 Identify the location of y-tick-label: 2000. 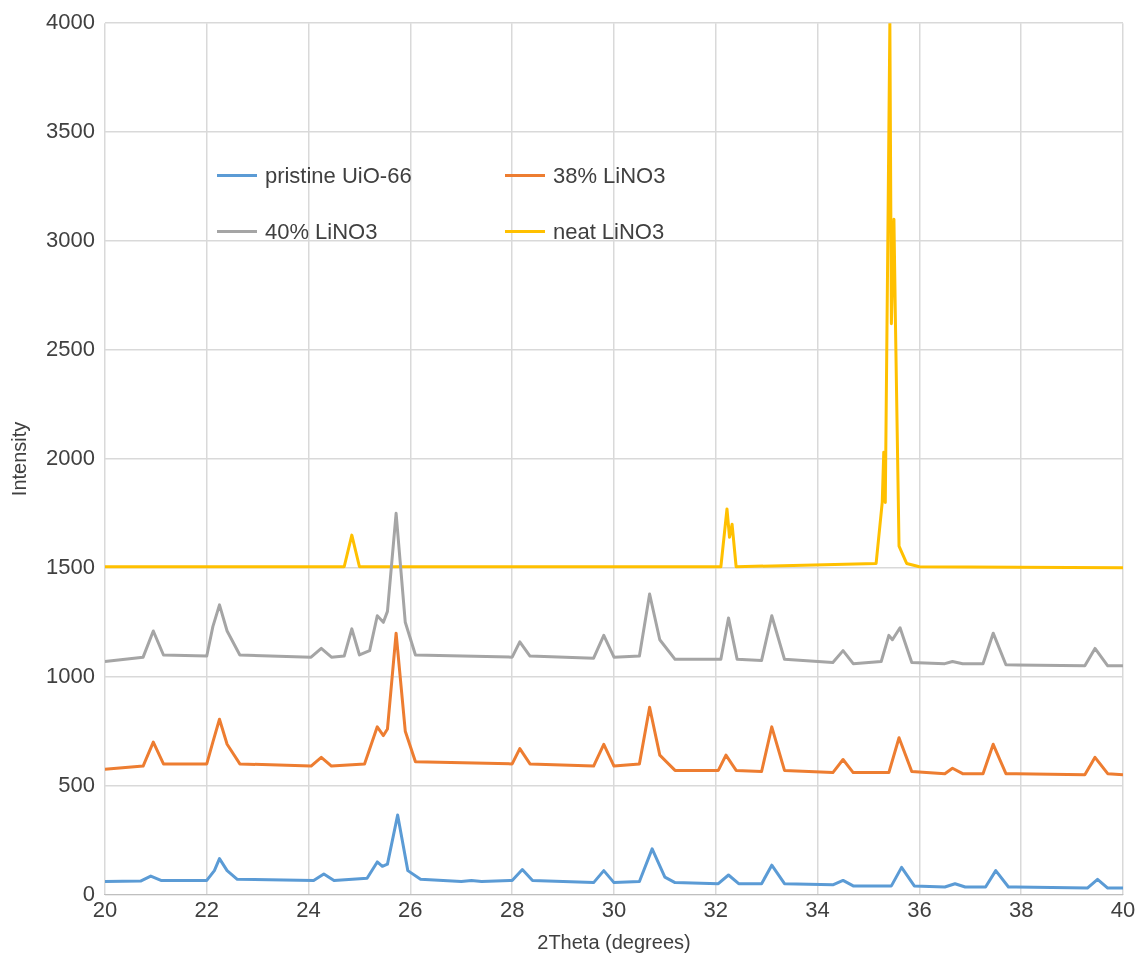
(70, 457).